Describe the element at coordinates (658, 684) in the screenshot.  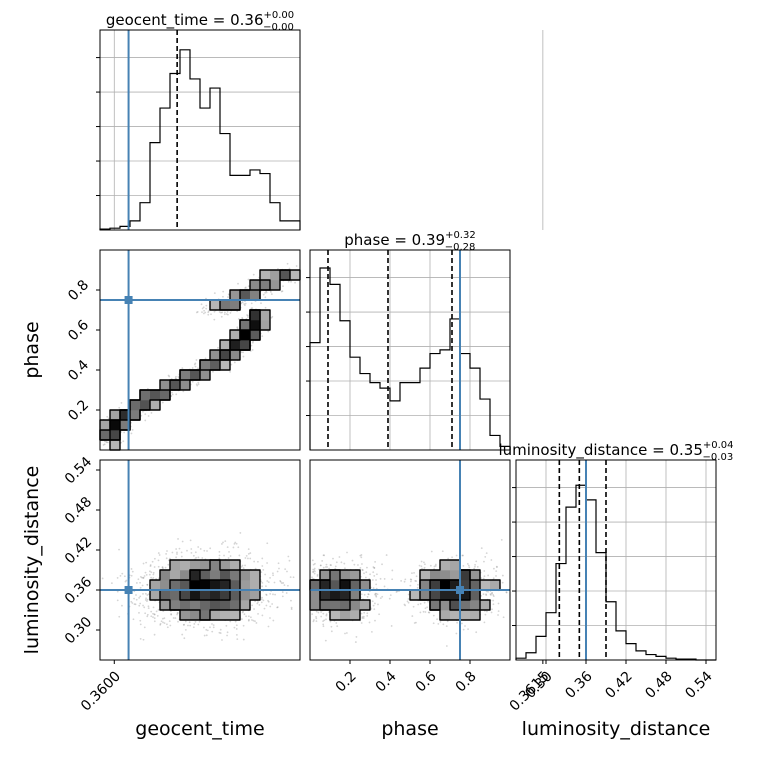
I see `x-tick-label: 0.48` at that location.